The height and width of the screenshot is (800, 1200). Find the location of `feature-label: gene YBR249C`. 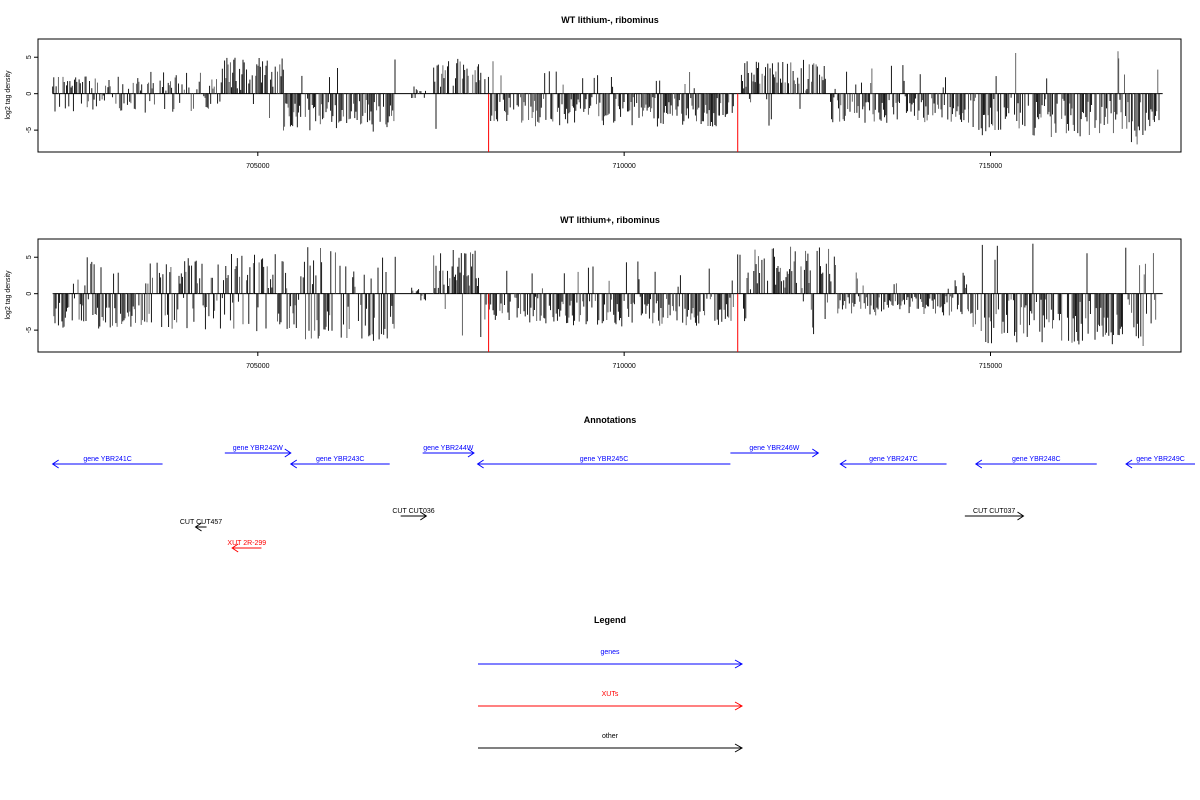

feature-label: gene YBR249C is located at coordinates (1160, 459).